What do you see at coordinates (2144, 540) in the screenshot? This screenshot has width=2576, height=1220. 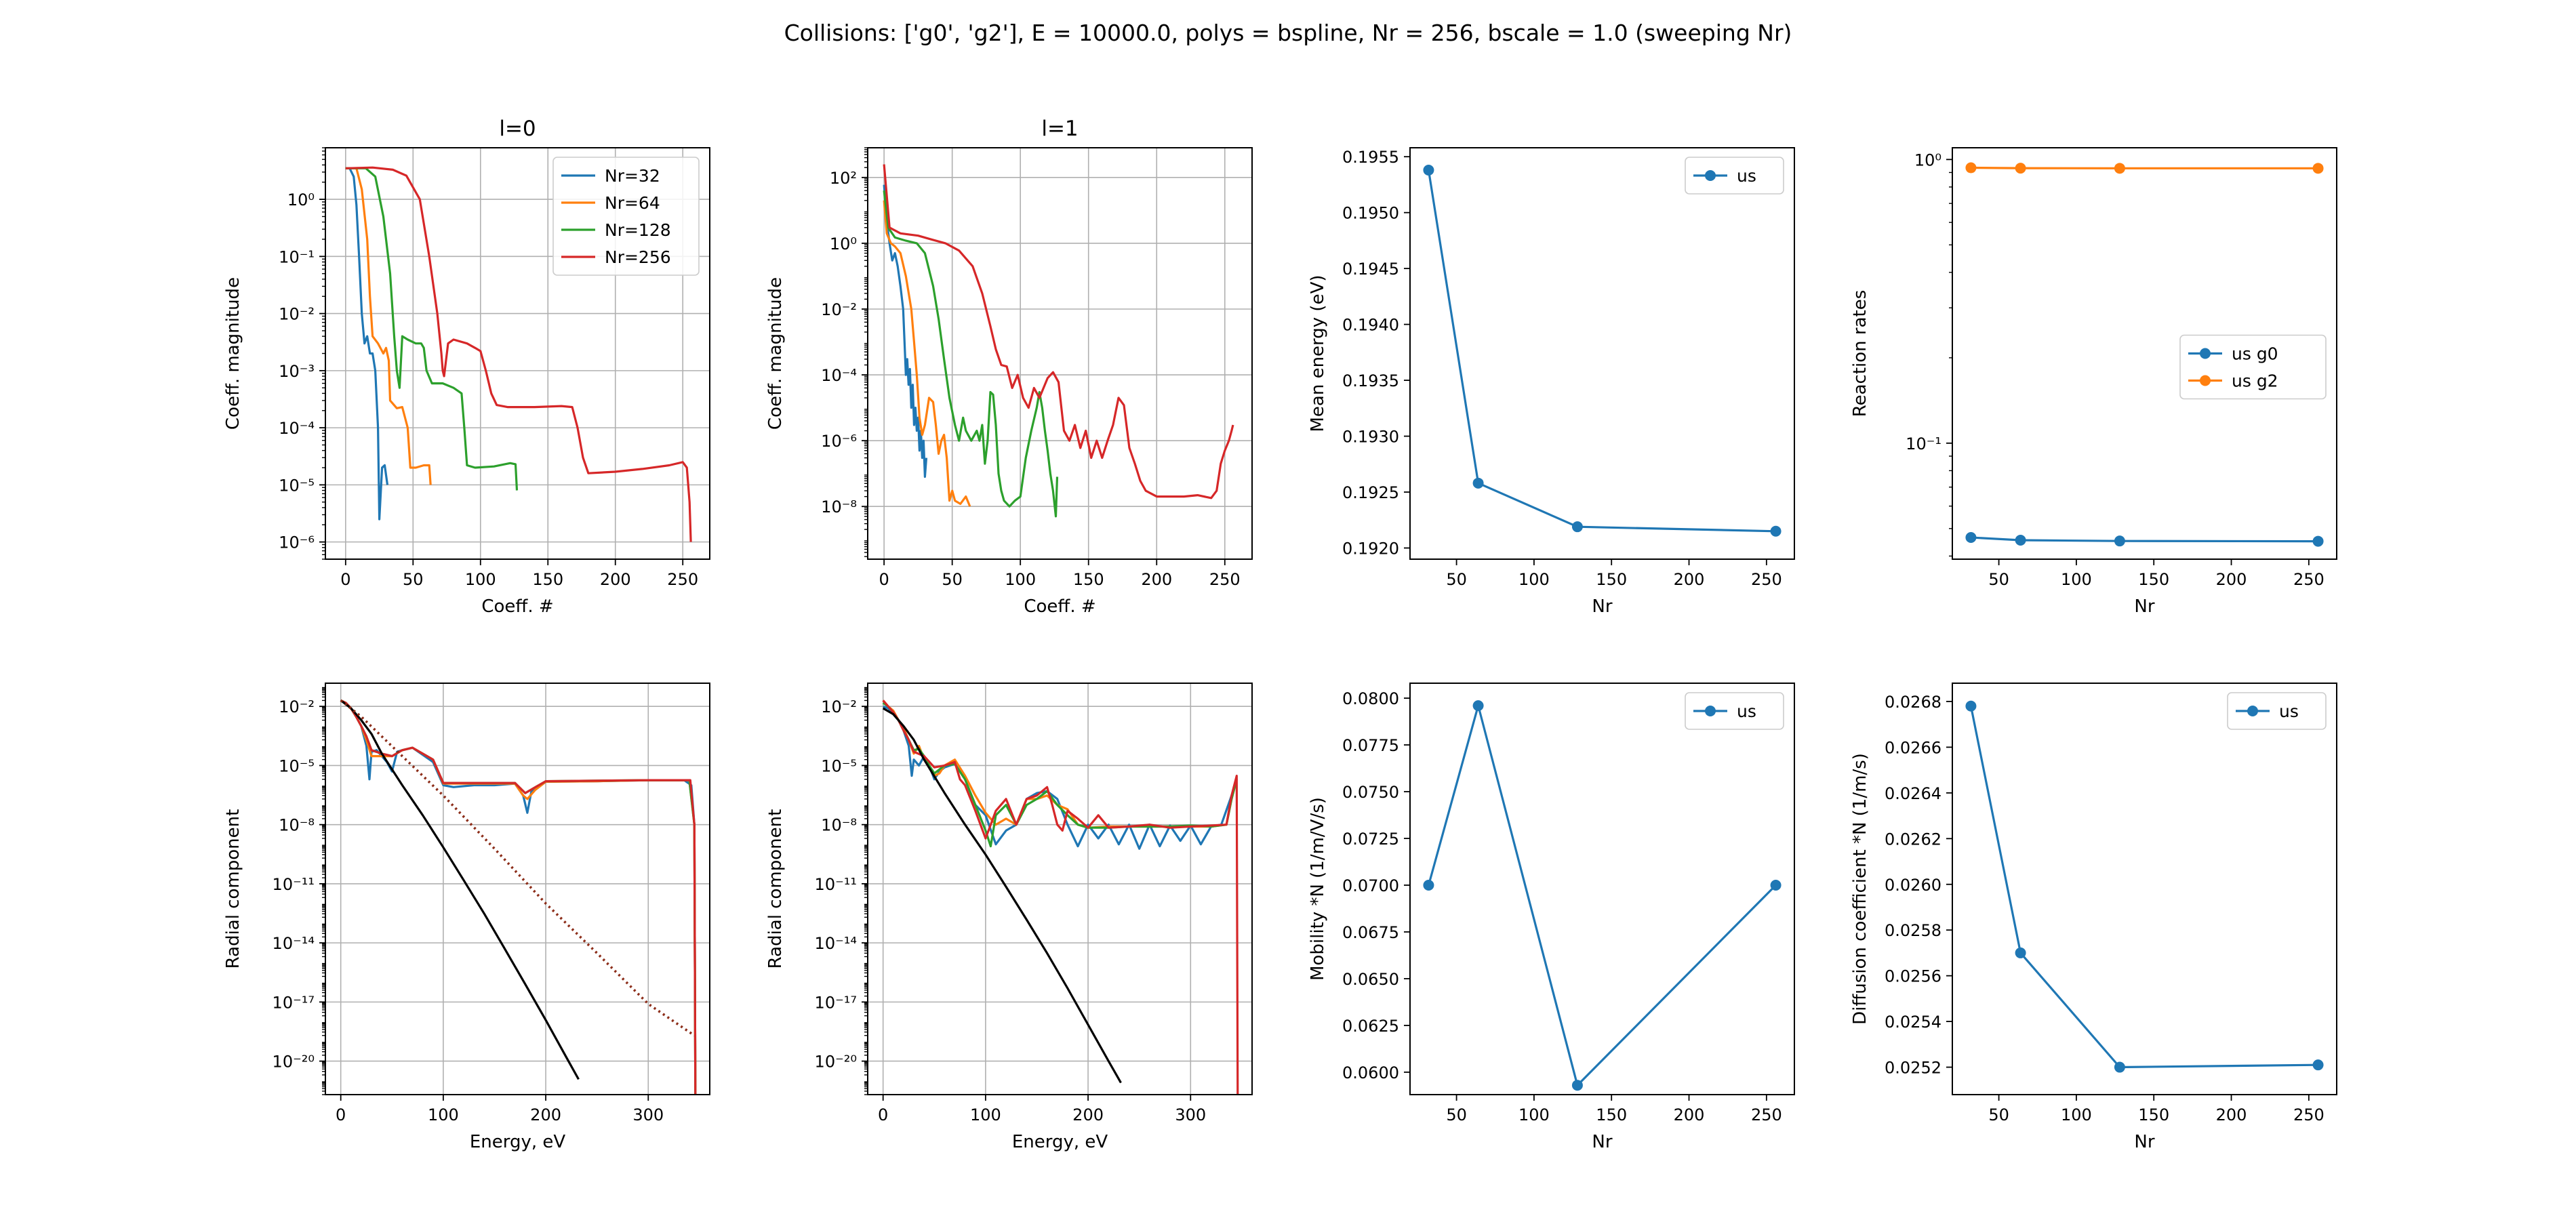 I see `series-line-us-g0` at bounding box center [2144, 540].